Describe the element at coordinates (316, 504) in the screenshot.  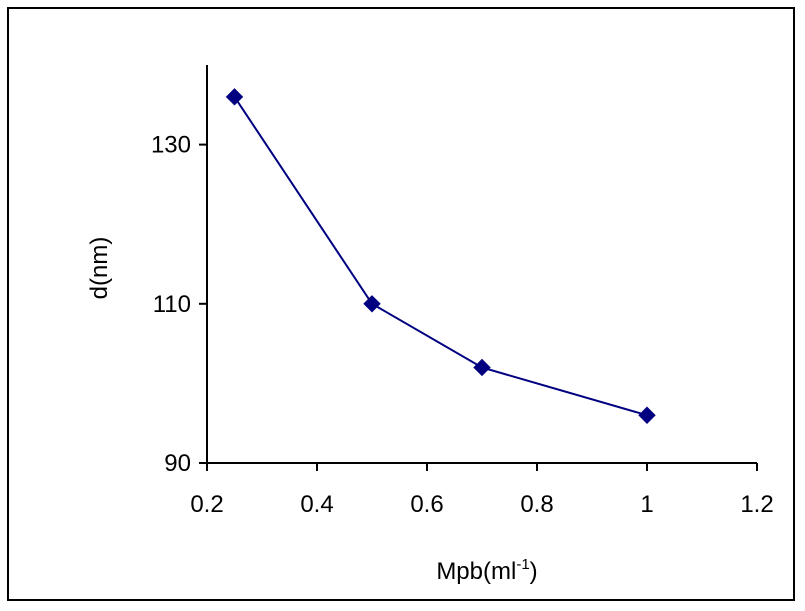
I see `x-tick-label: 0.4` at that location.